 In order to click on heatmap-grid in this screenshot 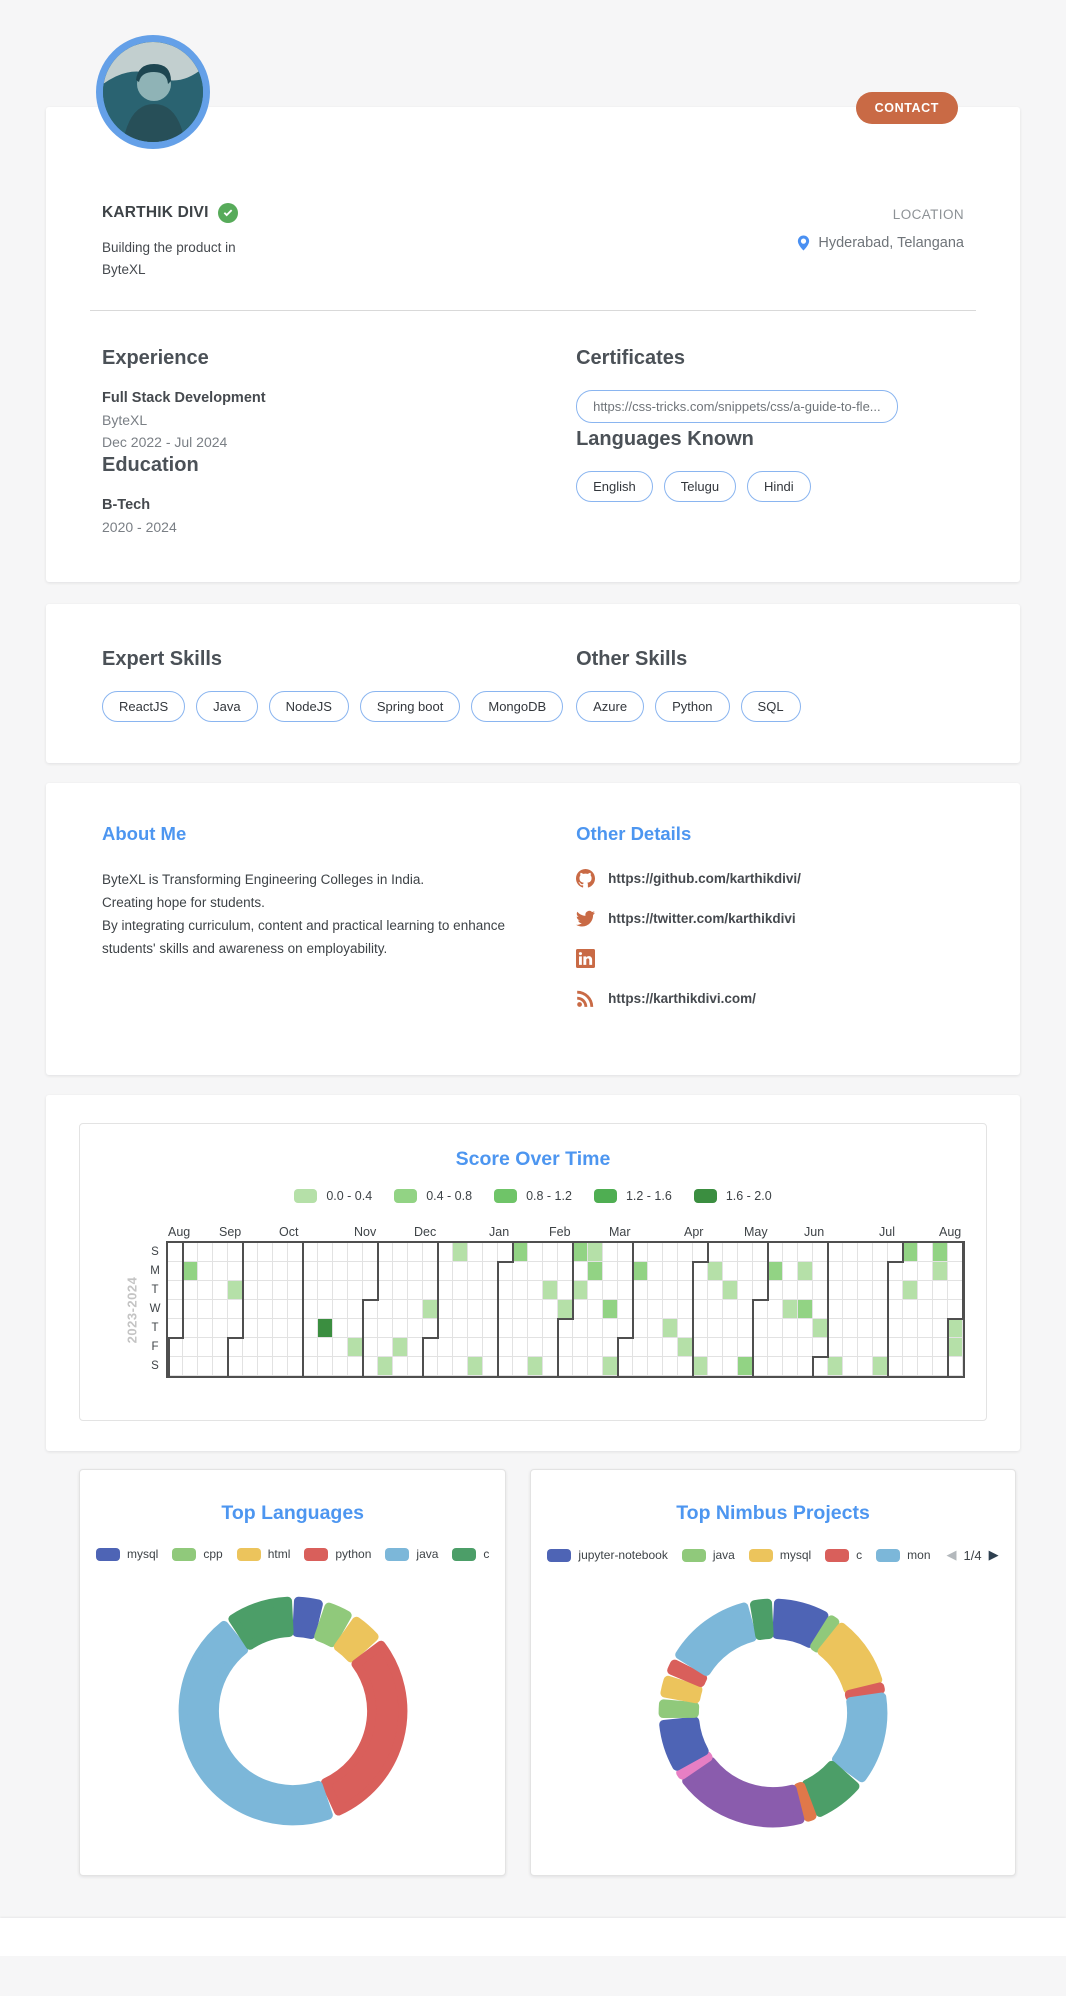, I will do `click(565, 1310)`.